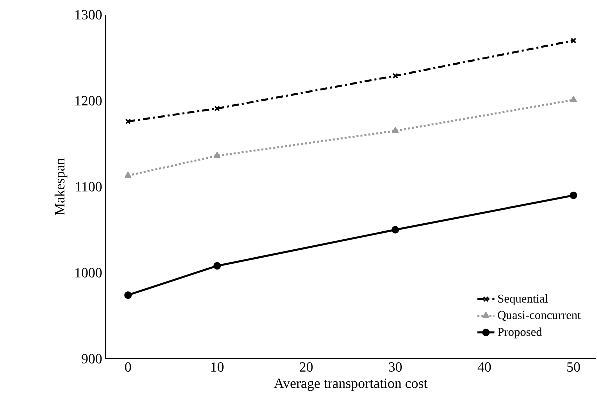  I want to click on y-tick-label: 900, so click(92, 359).